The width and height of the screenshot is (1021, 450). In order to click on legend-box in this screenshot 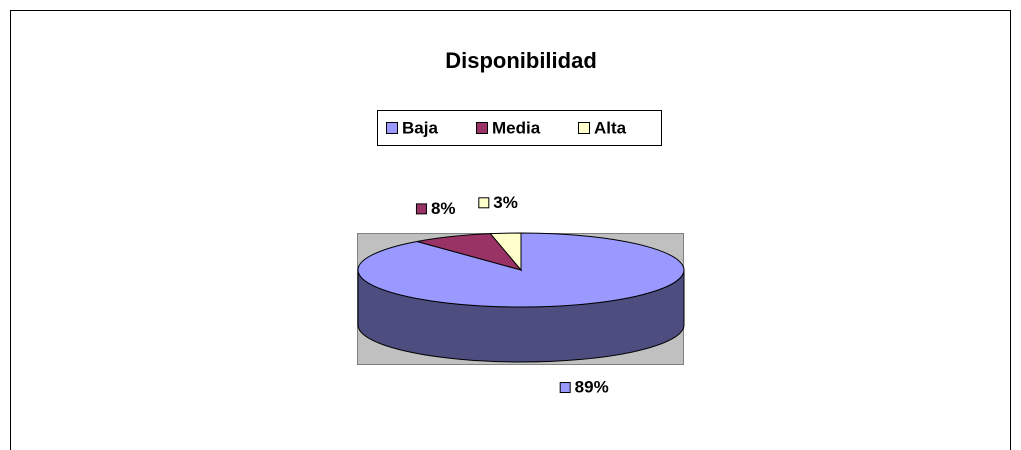, I will do `click(519, 128)`.